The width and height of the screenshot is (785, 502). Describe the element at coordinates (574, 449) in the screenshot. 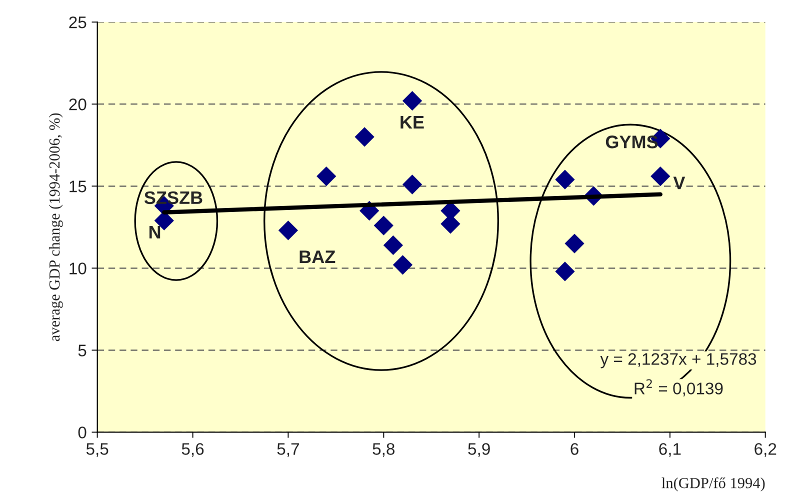

I see `x-tick-label: 6` at that location.